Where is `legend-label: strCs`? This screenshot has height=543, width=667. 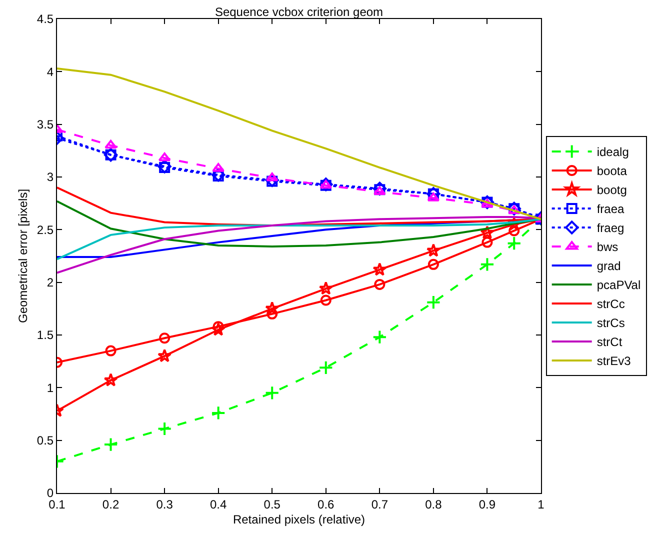
legend-label: strCs is located at coordinates (610, 323).